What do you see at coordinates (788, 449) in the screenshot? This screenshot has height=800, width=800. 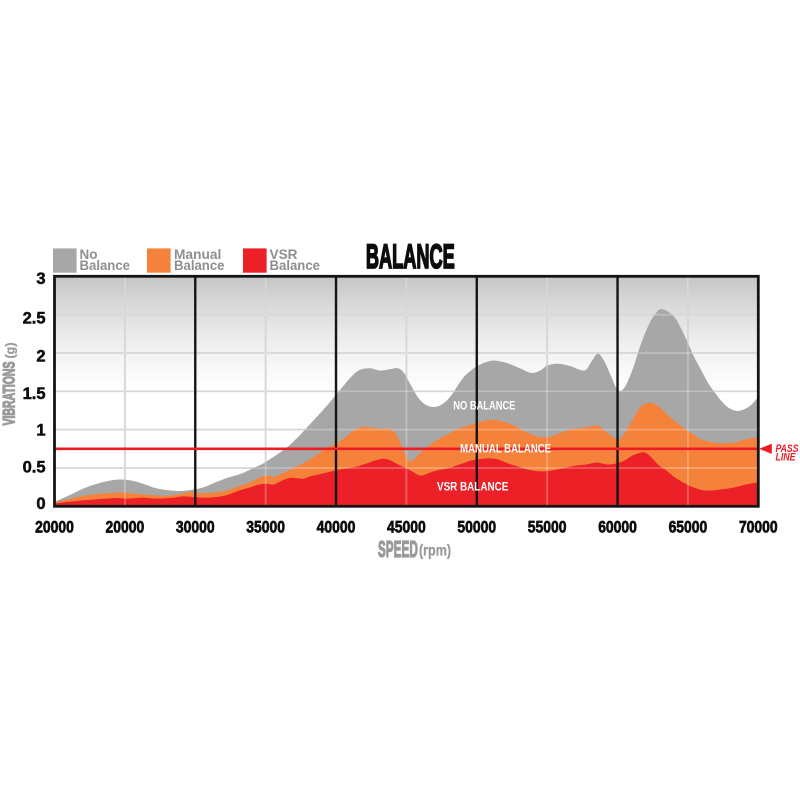 I see `svg-text: PASS` at bounding box center [788, 449].